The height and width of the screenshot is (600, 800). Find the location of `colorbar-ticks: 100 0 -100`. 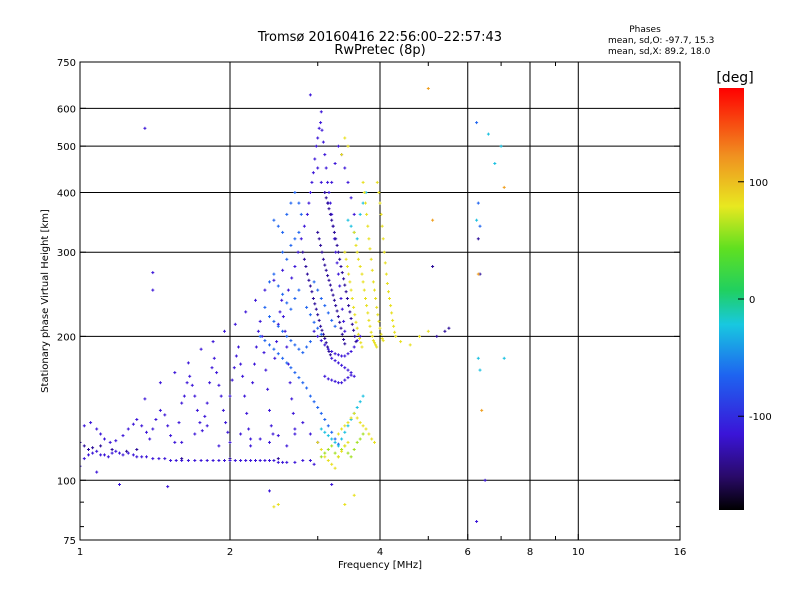

colorbar-ticks: 100 0 -100 is located at coordinates (755, 300).